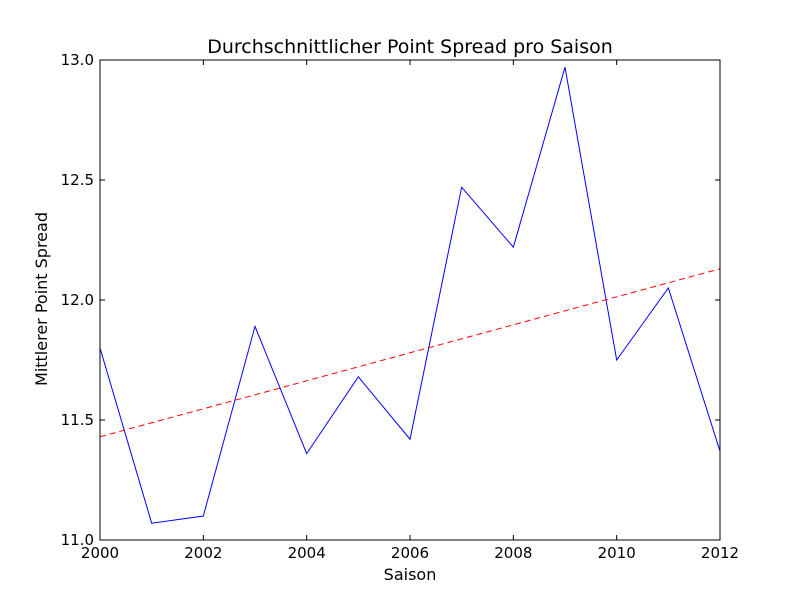  I want to click on x-axis-label: Saison, so click(410, 574).